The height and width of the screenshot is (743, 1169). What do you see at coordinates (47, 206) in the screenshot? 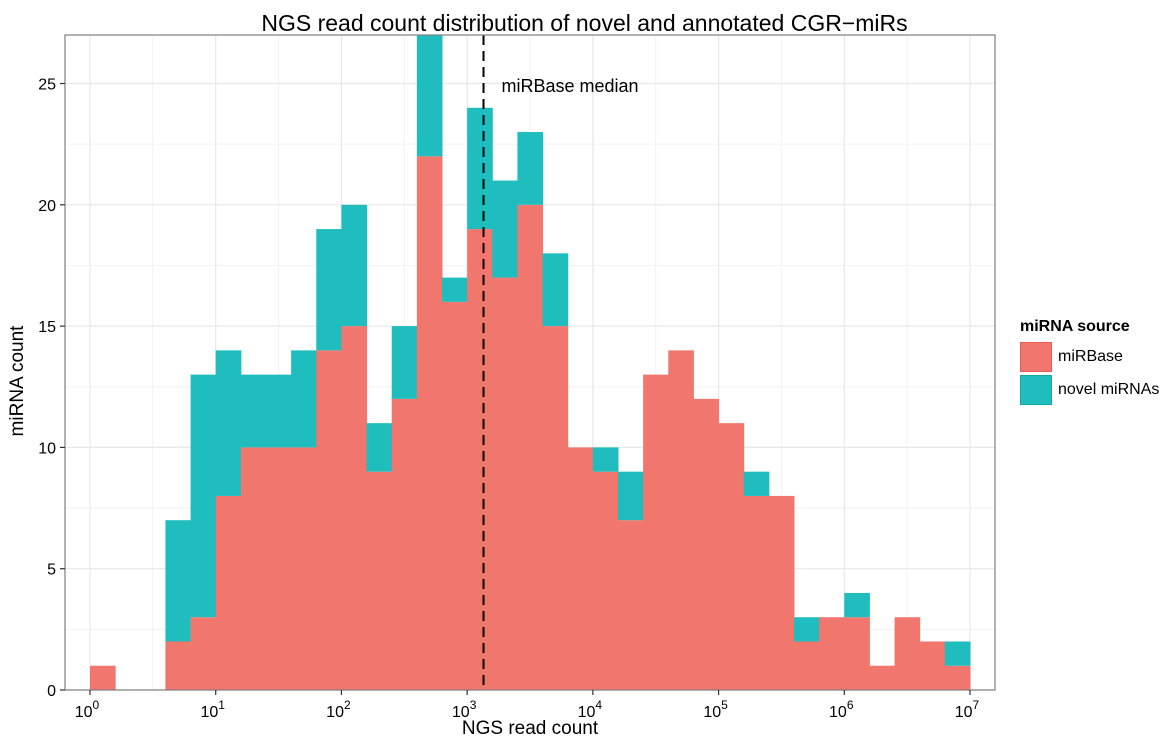
I see `y-tick-label: 20` at bounding box center [47, 206].